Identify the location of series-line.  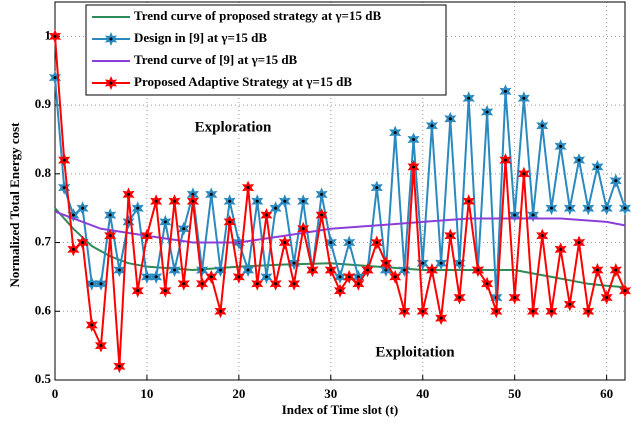
(340, 227).